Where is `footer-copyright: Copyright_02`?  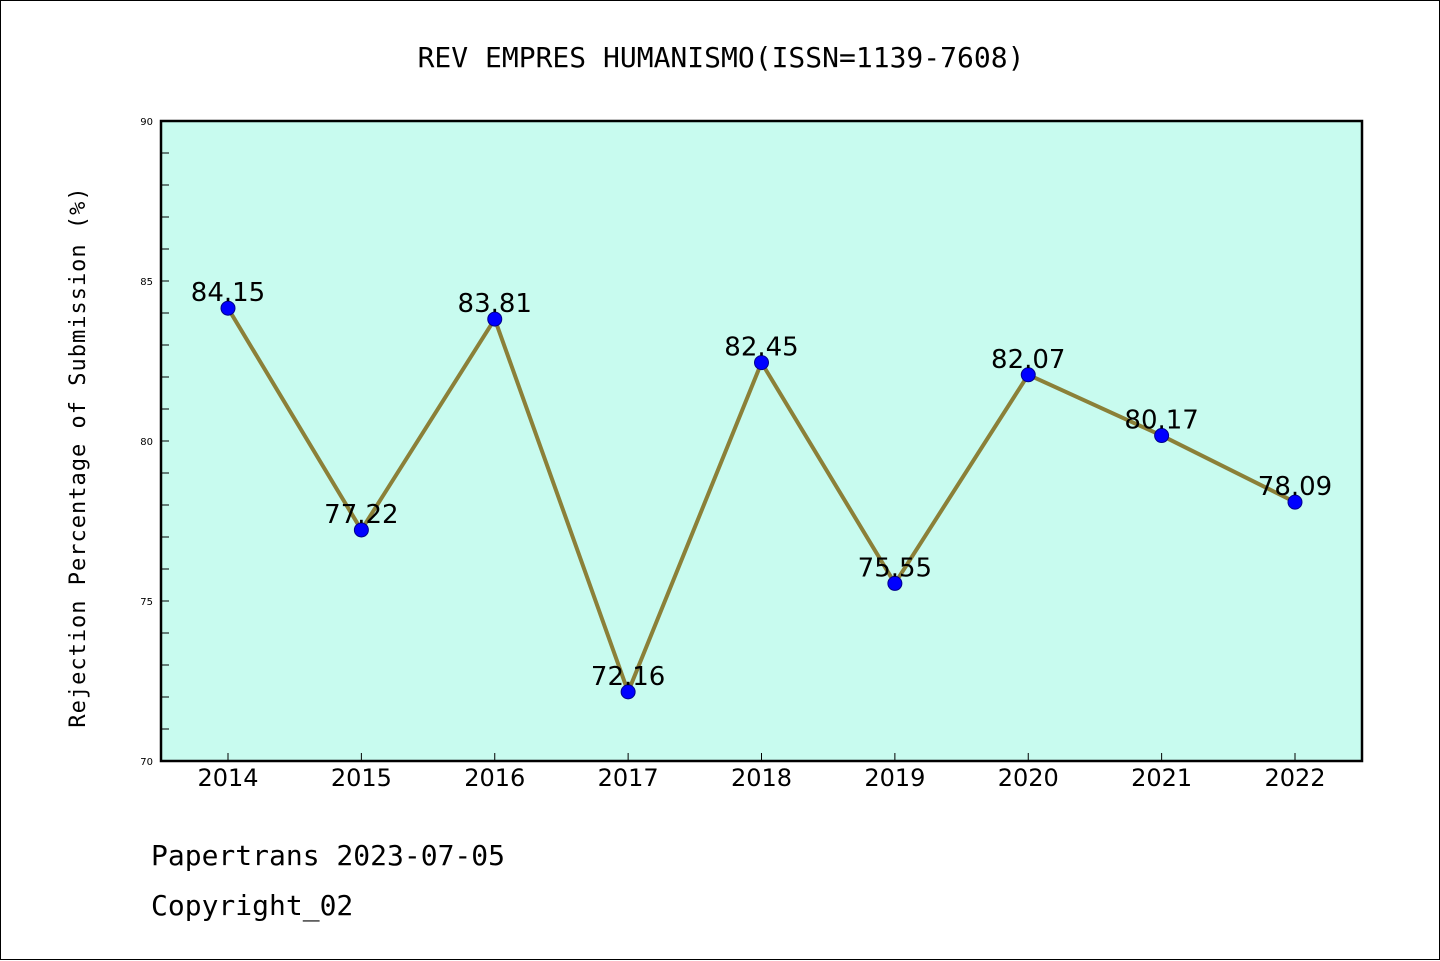 footer-copyright: Copyright_02 is located at coordinates (252, 906).